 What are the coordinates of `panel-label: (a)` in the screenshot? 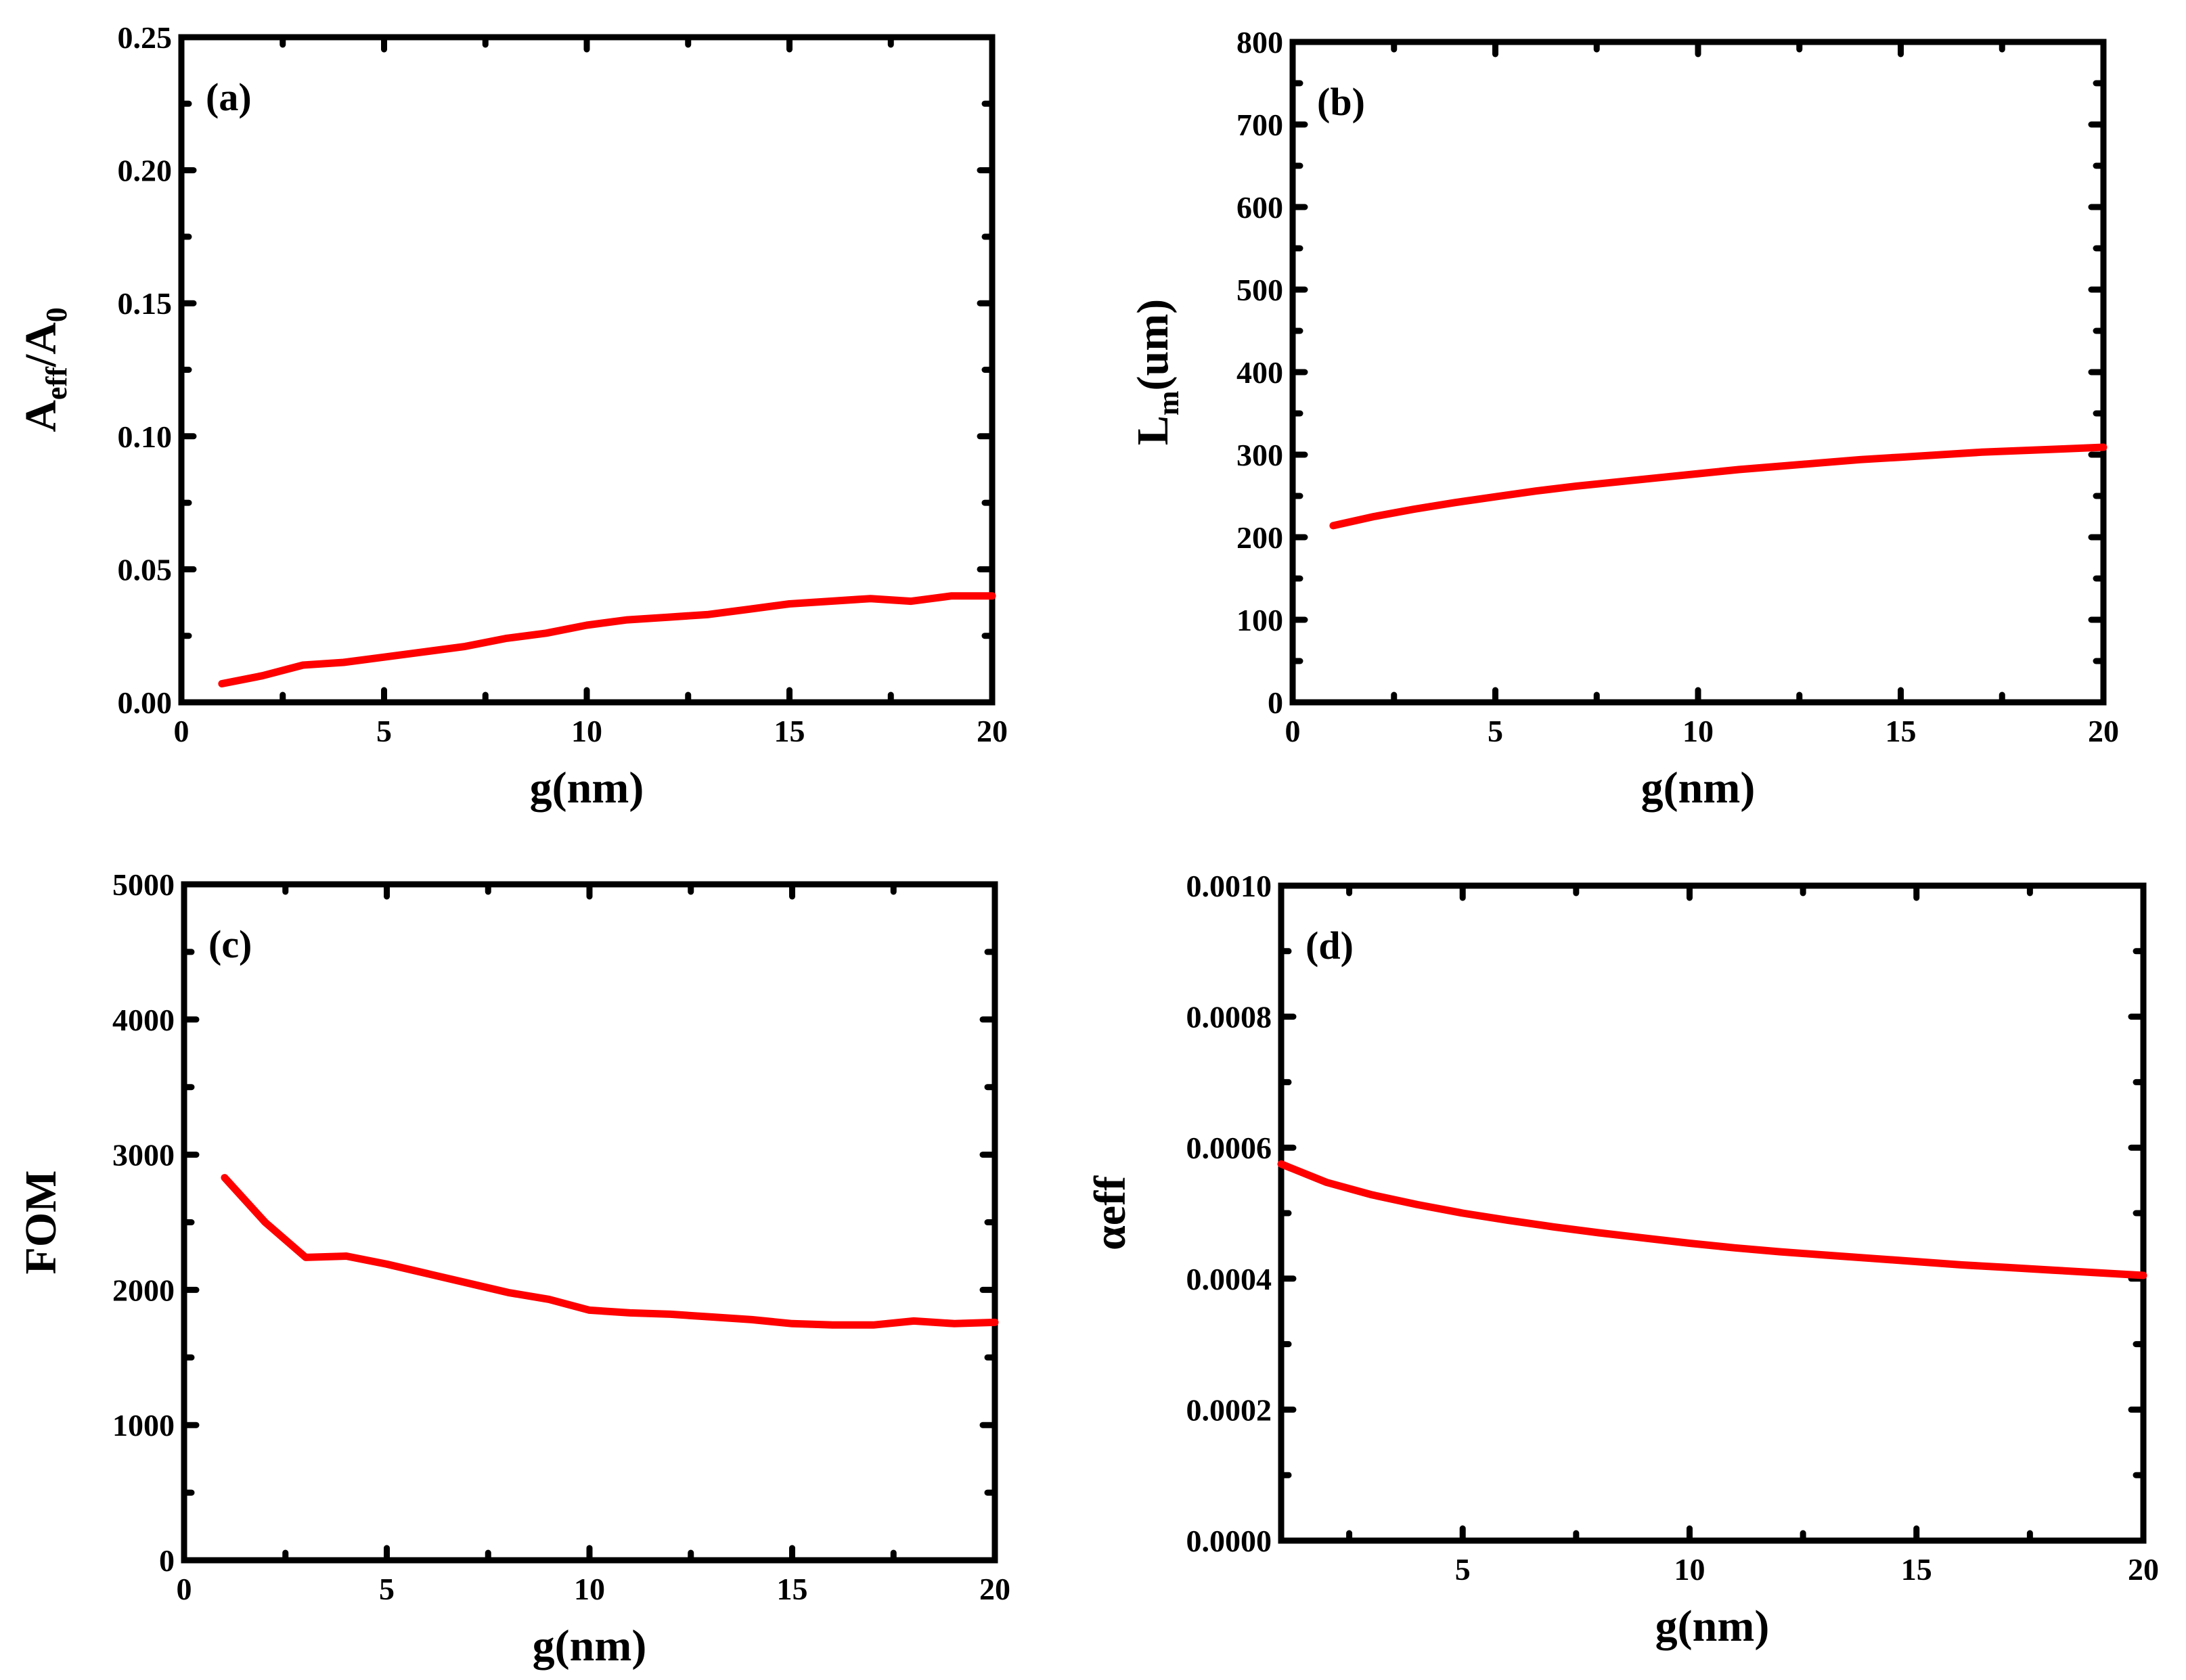 It's located at (229, 97).